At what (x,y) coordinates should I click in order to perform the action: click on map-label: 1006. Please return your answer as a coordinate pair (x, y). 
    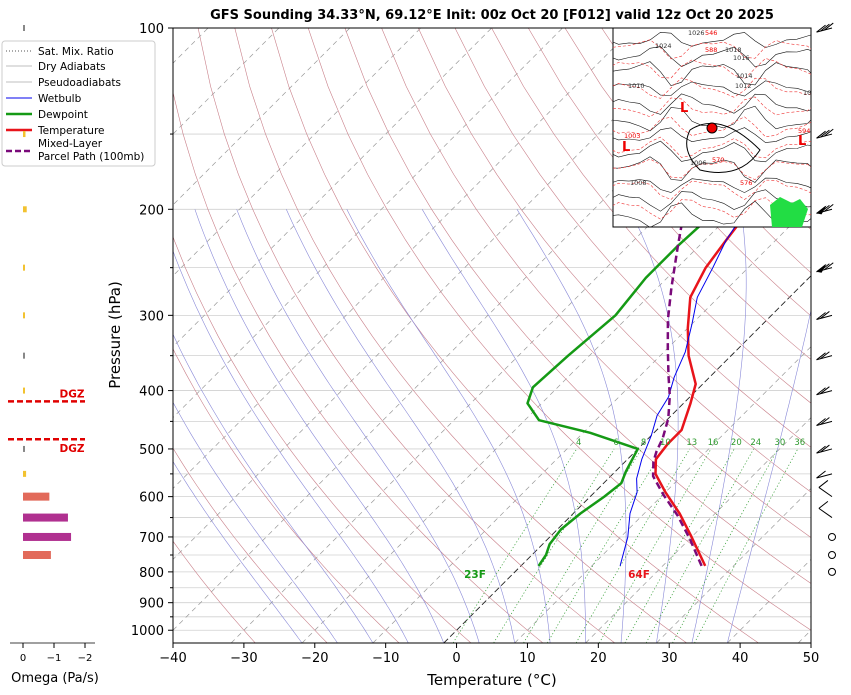
    Looking at the image, I should click on (698, 163).